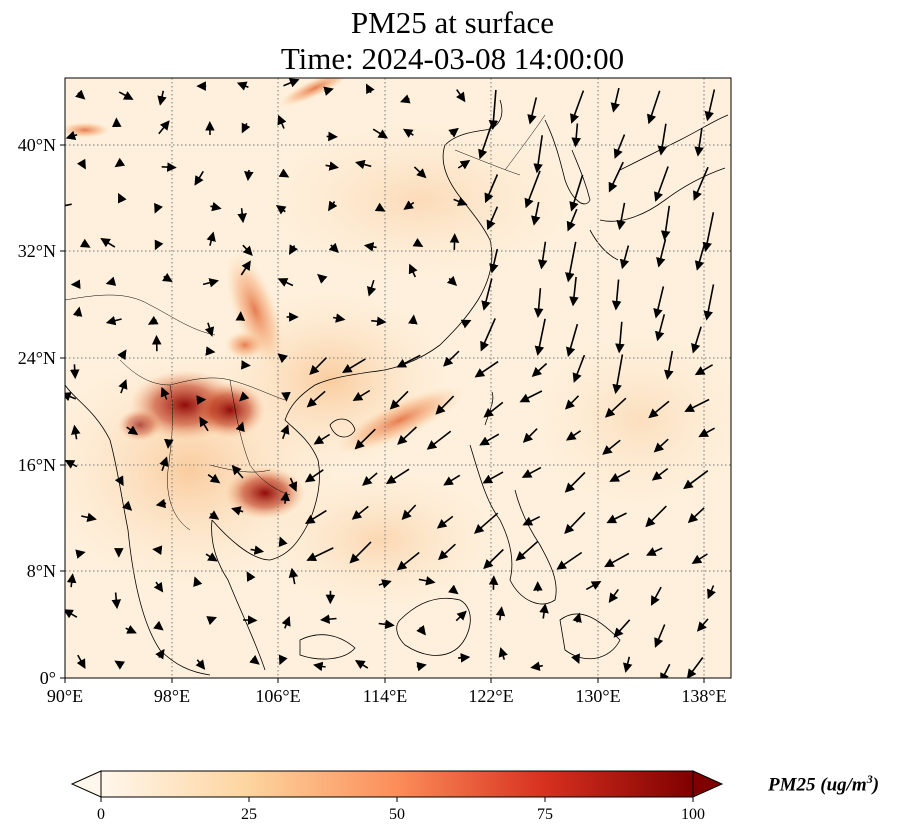 Image resolution: width=905 pixels, height=836 pixels. What do you see at coordinates (36, 358) in the screenshot?
I see `y-tick-label: 24°N` at bounding box center [36, 358].